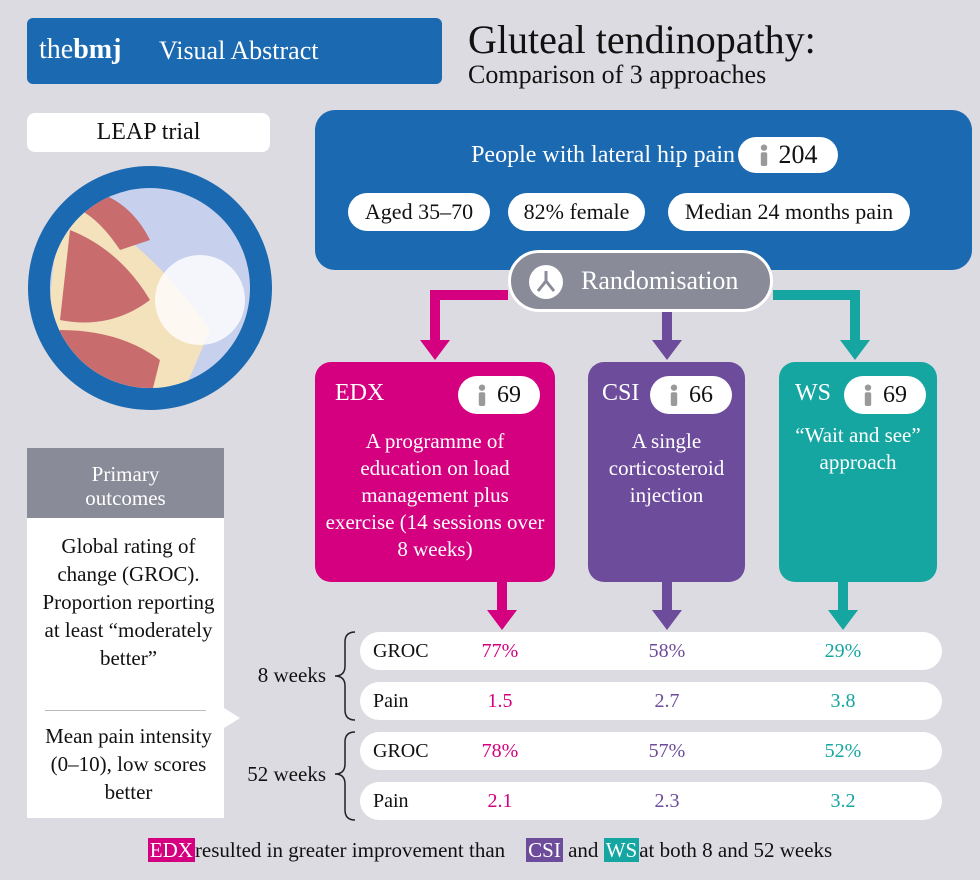  I want to click on result-value: 52%, so click(843, 751).